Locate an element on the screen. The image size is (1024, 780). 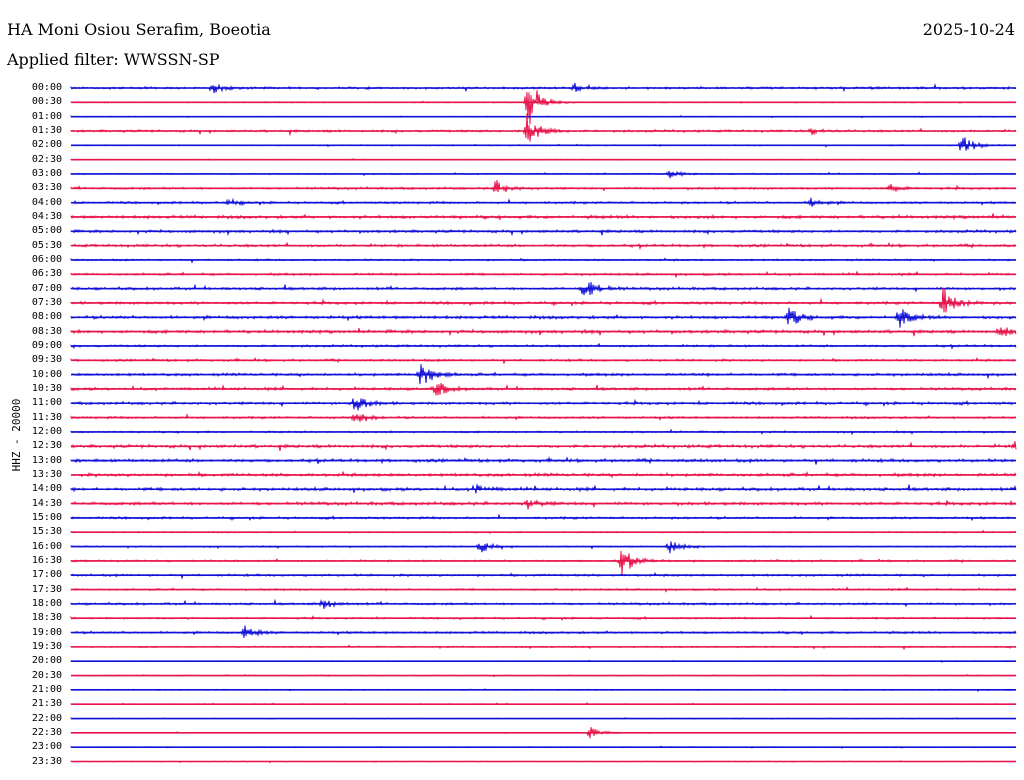
row-label: 20:30 is located at coordinates (46, 675).